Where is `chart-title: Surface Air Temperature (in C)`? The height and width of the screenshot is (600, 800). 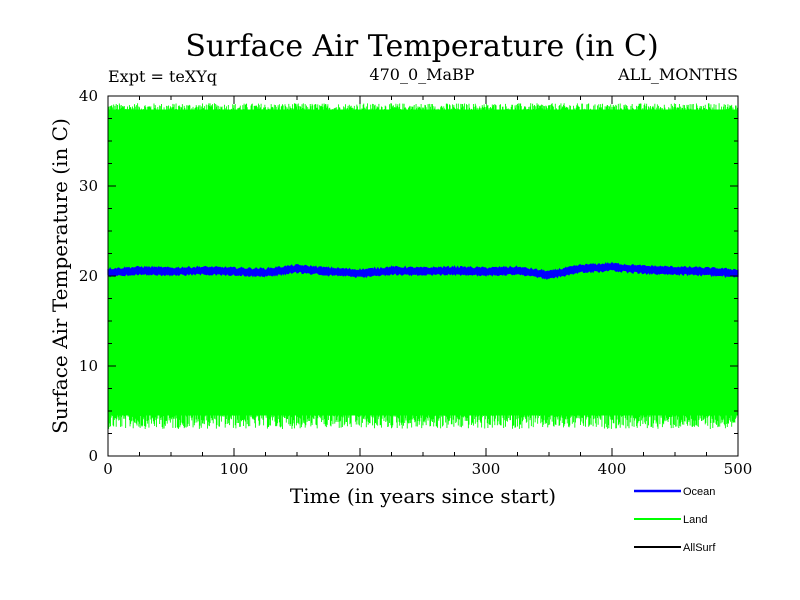 chart-title: Surface Air Temperature (in C) is located at coordinates (421, 46).